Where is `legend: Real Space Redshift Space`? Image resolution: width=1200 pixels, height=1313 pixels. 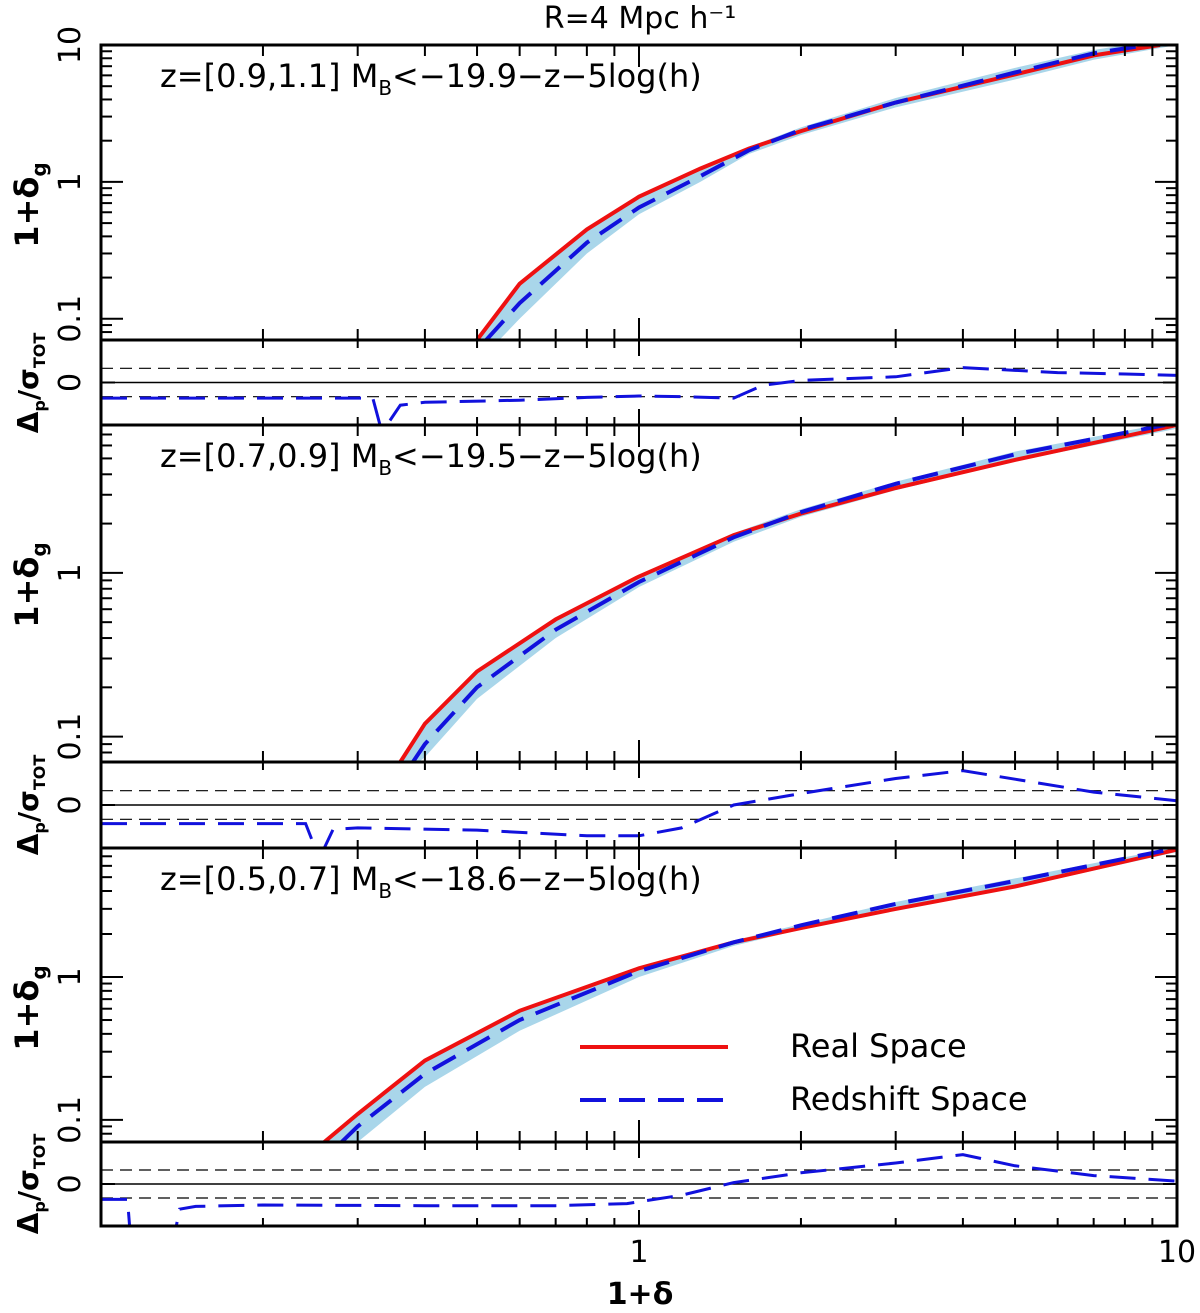 legend: Real Space Redshift Space is located at coordinates (804, 1072).